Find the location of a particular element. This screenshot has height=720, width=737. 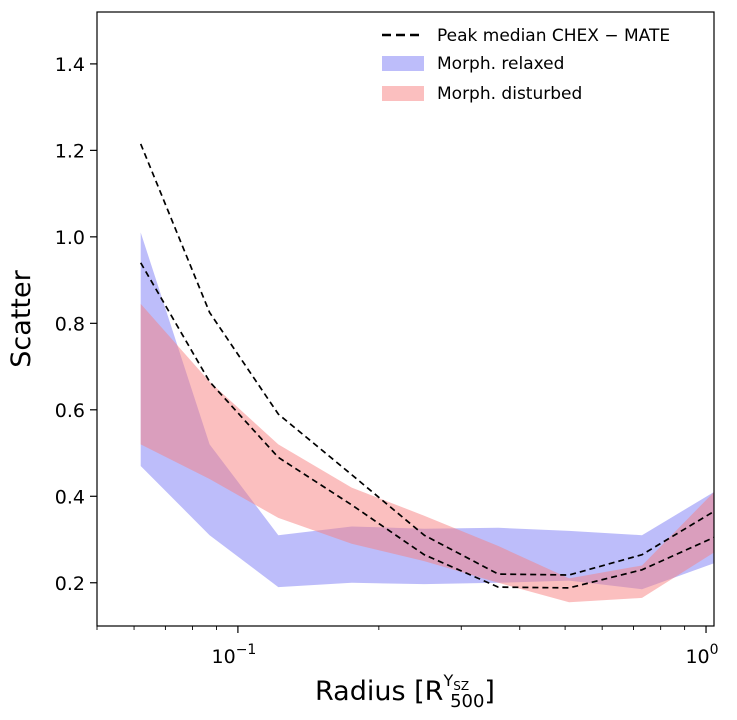

x-tick-label: 10⁰ is located at coordinates (701, 655).